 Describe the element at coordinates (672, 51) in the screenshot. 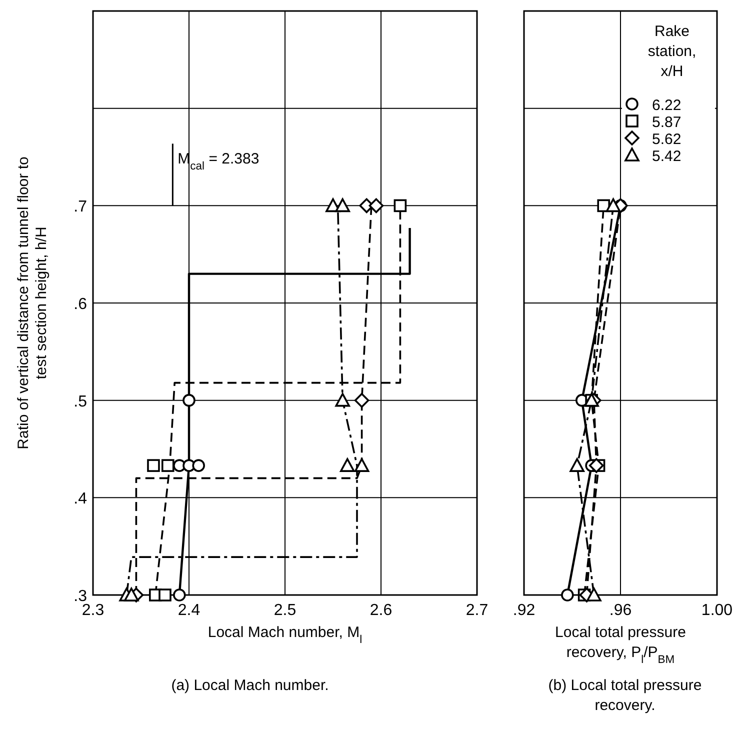

I see `legend-title: Rake station, x/H` at that location.